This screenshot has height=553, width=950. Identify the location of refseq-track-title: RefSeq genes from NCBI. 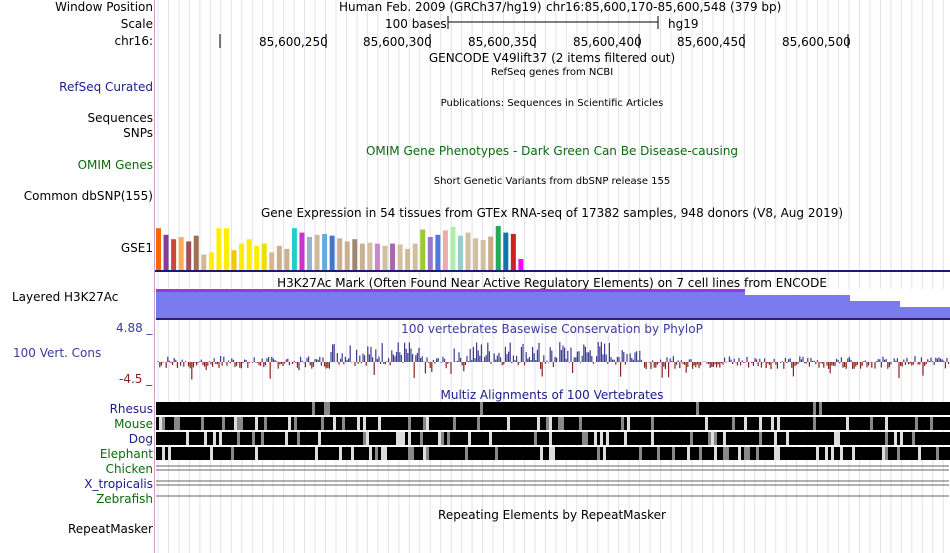
(552, 72).